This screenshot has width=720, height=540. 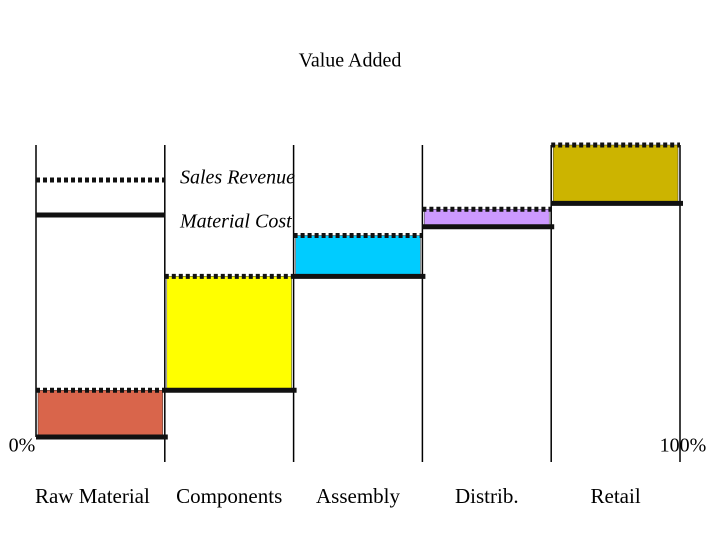 What do you see at coordinates (683, 446) in the screenshot?
I see `x-tick-label: 100%` at bounding box center [683, 446].